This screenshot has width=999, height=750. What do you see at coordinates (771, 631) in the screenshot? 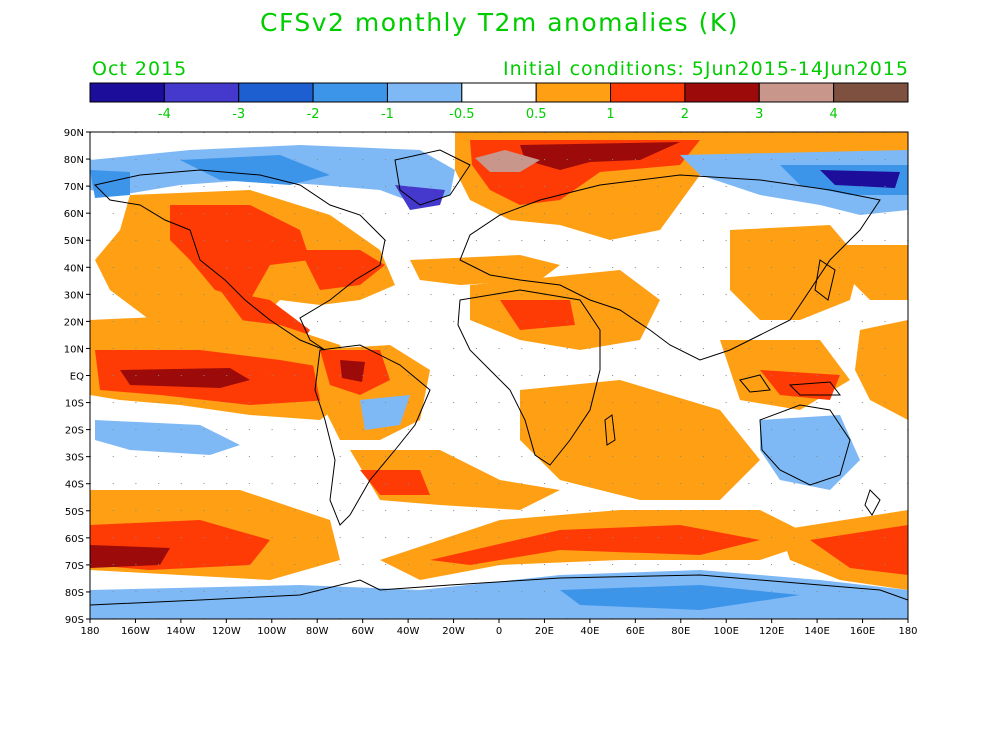
I see `lon-label: 120E` at bounding box center [771, 631].